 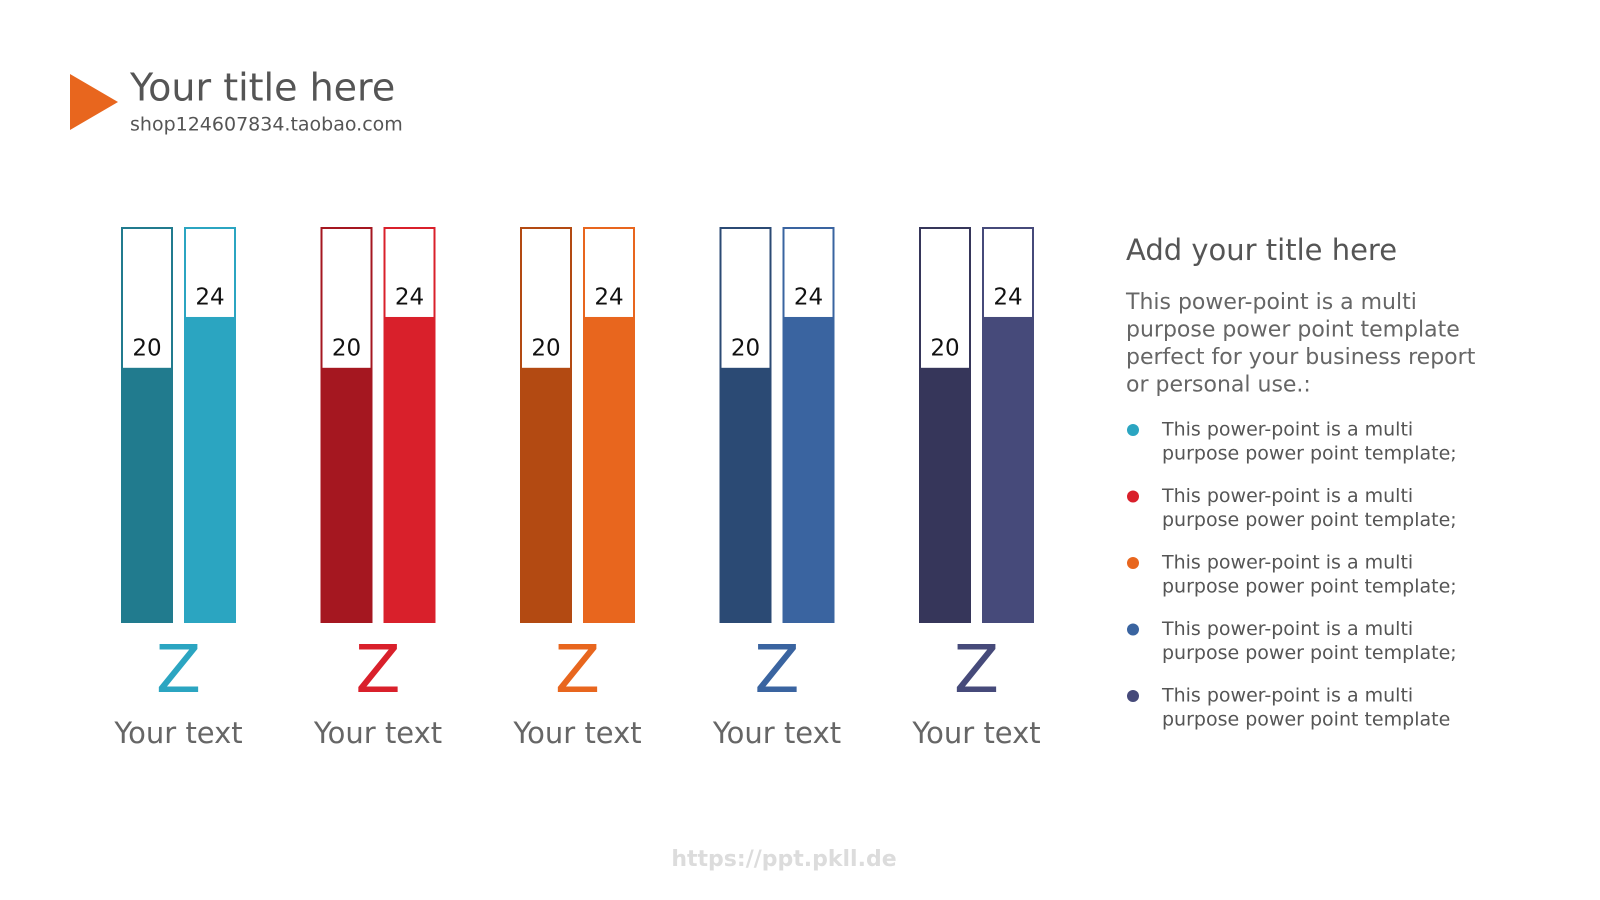 I want to click on sidebar-text: perfect for your business report, so click(x=1301, y=357).